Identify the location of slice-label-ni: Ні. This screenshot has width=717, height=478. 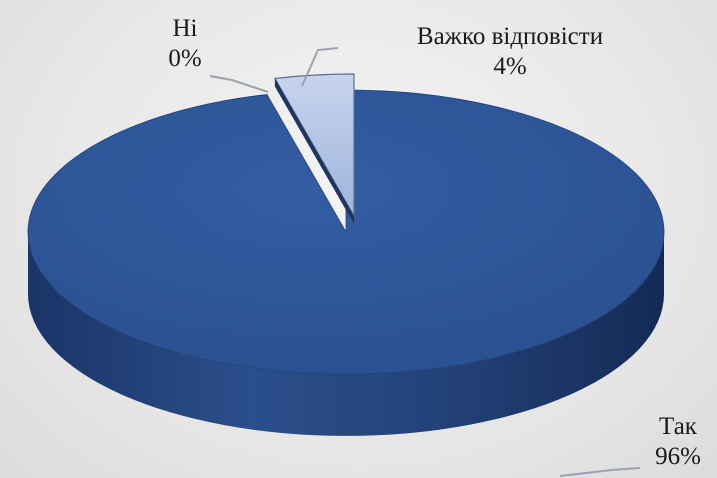
(185, 28).